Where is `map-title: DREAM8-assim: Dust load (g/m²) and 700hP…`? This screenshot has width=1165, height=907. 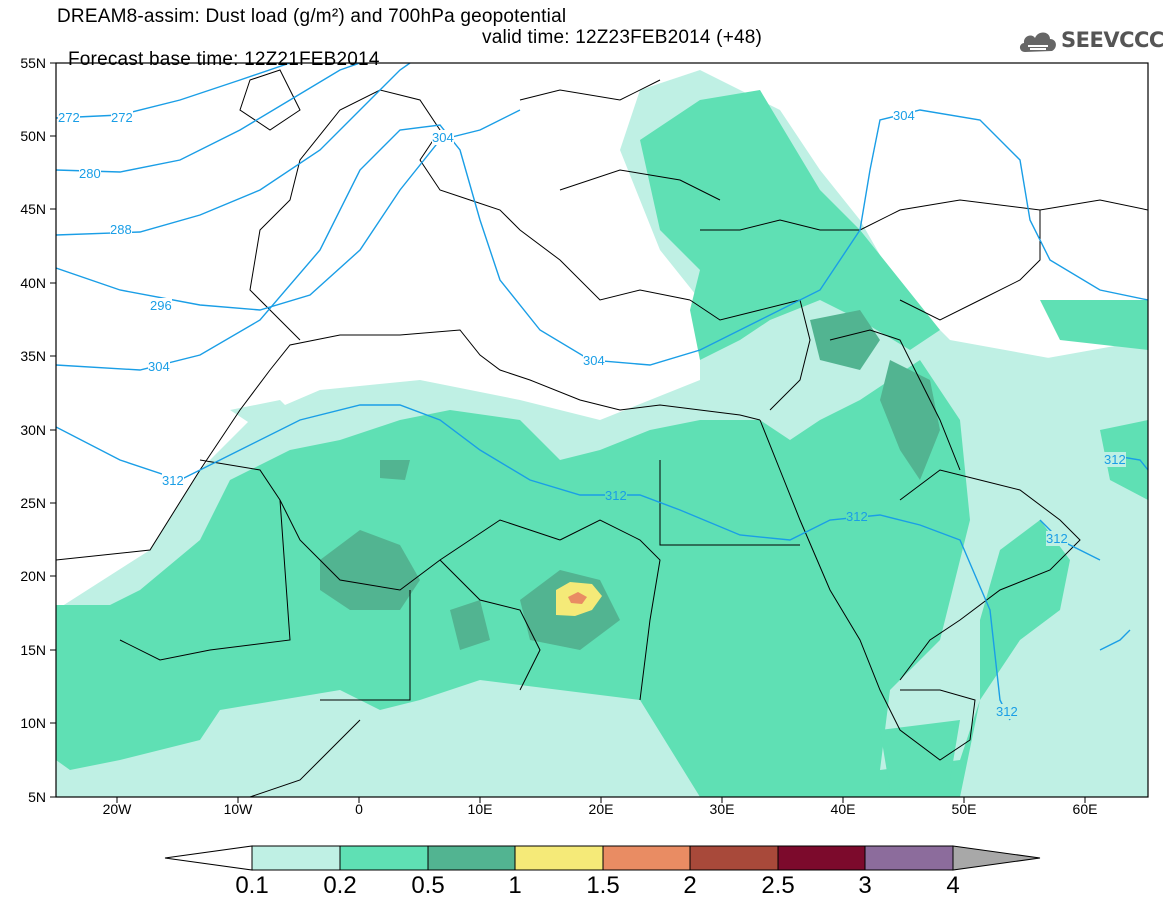
map-title: DREAM8-assim: Dust load (g/m²) and 700hP… is located at coordinates (312, 16).